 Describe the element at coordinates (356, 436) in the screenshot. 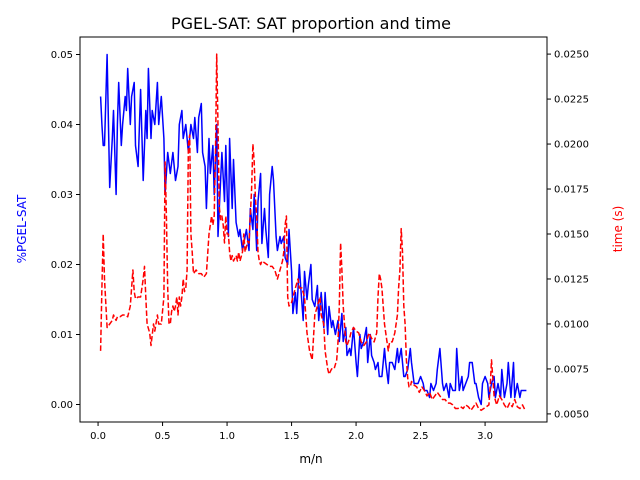

I see `x-tick-label: 2.0` at that location.